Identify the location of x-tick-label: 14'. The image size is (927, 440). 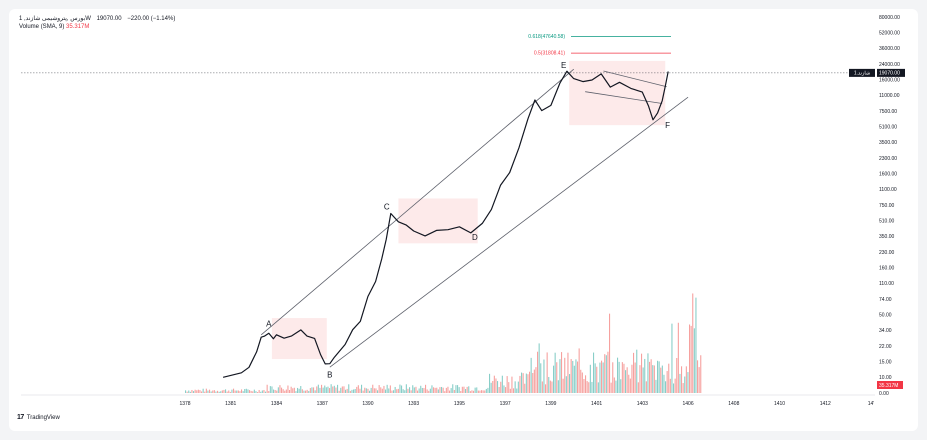
(871, 404).